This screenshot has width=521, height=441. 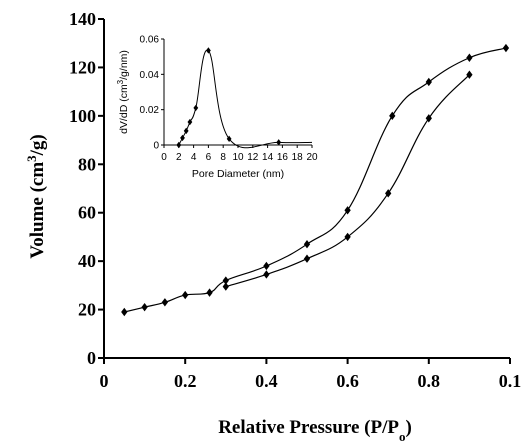 What do you see at coordinates (308, 427) in the screenshot?
I see `x-axis-label-main: Relative Pressure (P/P` at bounding box center [308, 427].